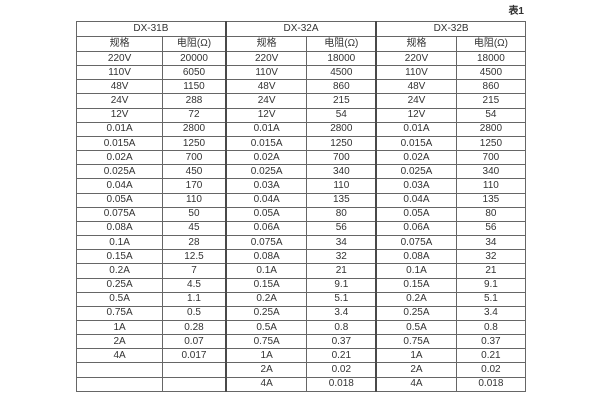 The height and width of the screenshot is (400, 600). Describe the element at coordinates (266, 186) in the screenshot. I see `spec-cell: 0.03A` at that location.